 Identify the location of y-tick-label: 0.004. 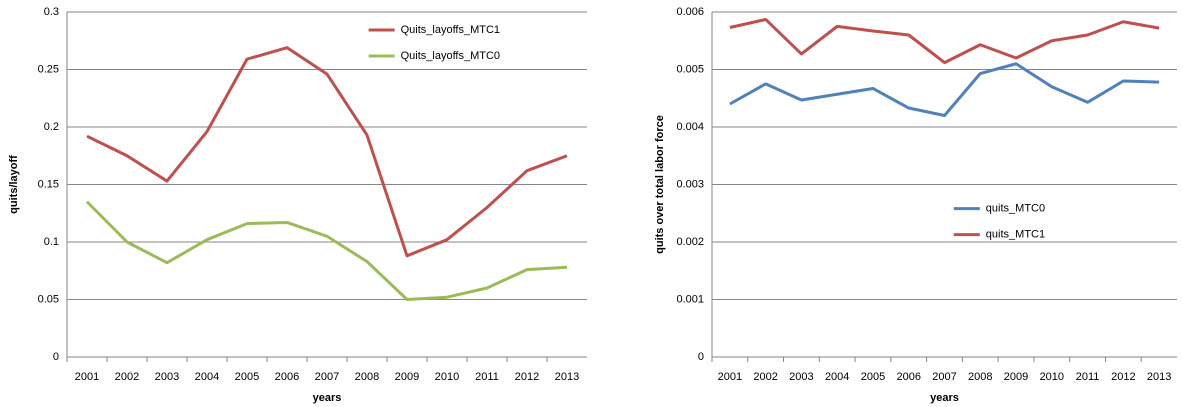
(690, 127).